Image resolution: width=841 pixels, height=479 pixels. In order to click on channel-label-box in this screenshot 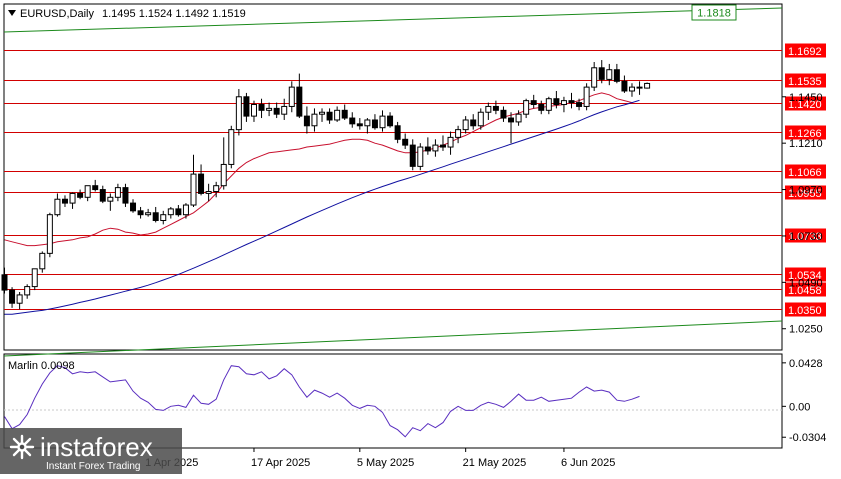, I will do `click(714, 12)`.